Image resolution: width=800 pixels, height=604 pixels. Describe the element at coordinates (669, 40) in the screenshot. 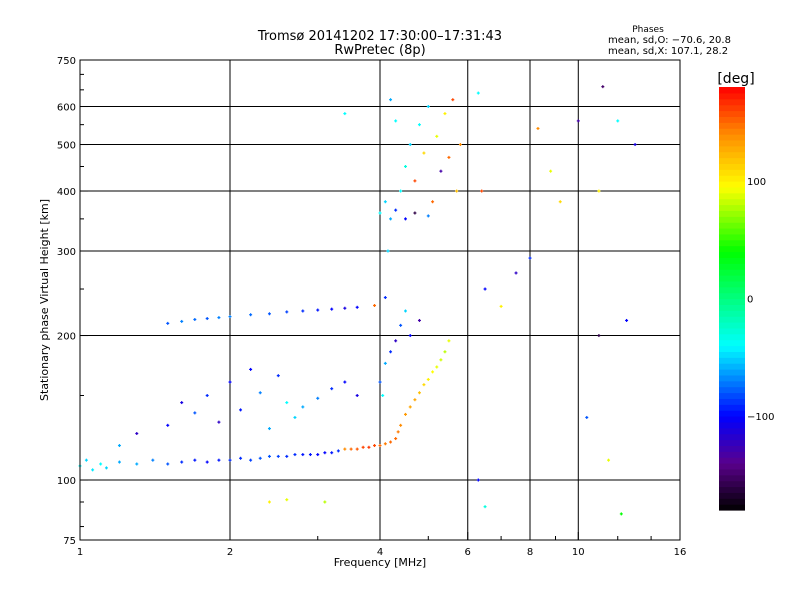

I see `phase-info-o: mean, sd,O: −70.6, 20.8` at that location.